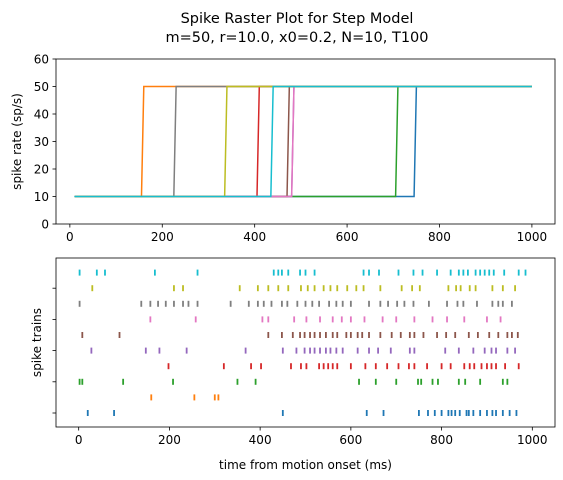  Describe the element at coordinates (350, 440) in the screenshot. I see `raster-xtick-label: 600` at that location.